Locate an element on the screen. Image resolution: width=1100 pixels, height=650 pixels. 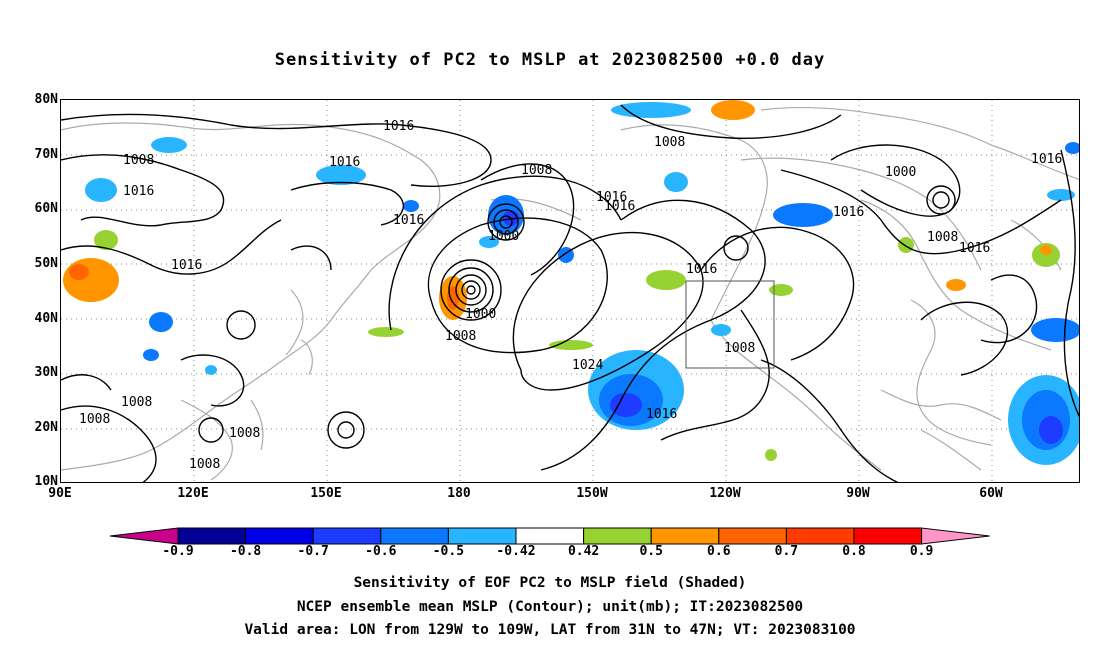
lon-label: 180 is located at coordinates (459, 493).